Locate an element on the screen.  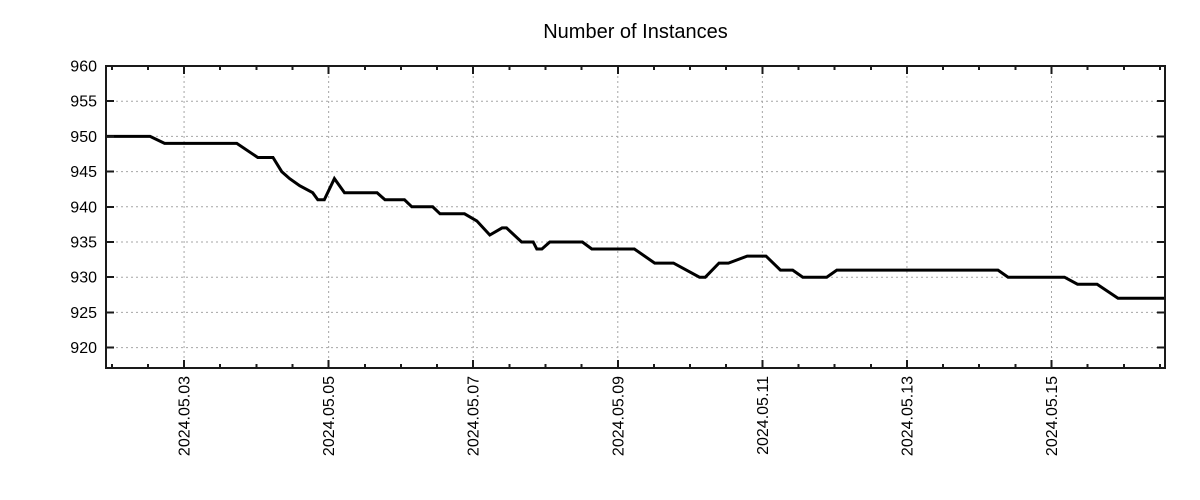
x-tick-label: 2024.05.15 is located at coordinates (1052, 416).